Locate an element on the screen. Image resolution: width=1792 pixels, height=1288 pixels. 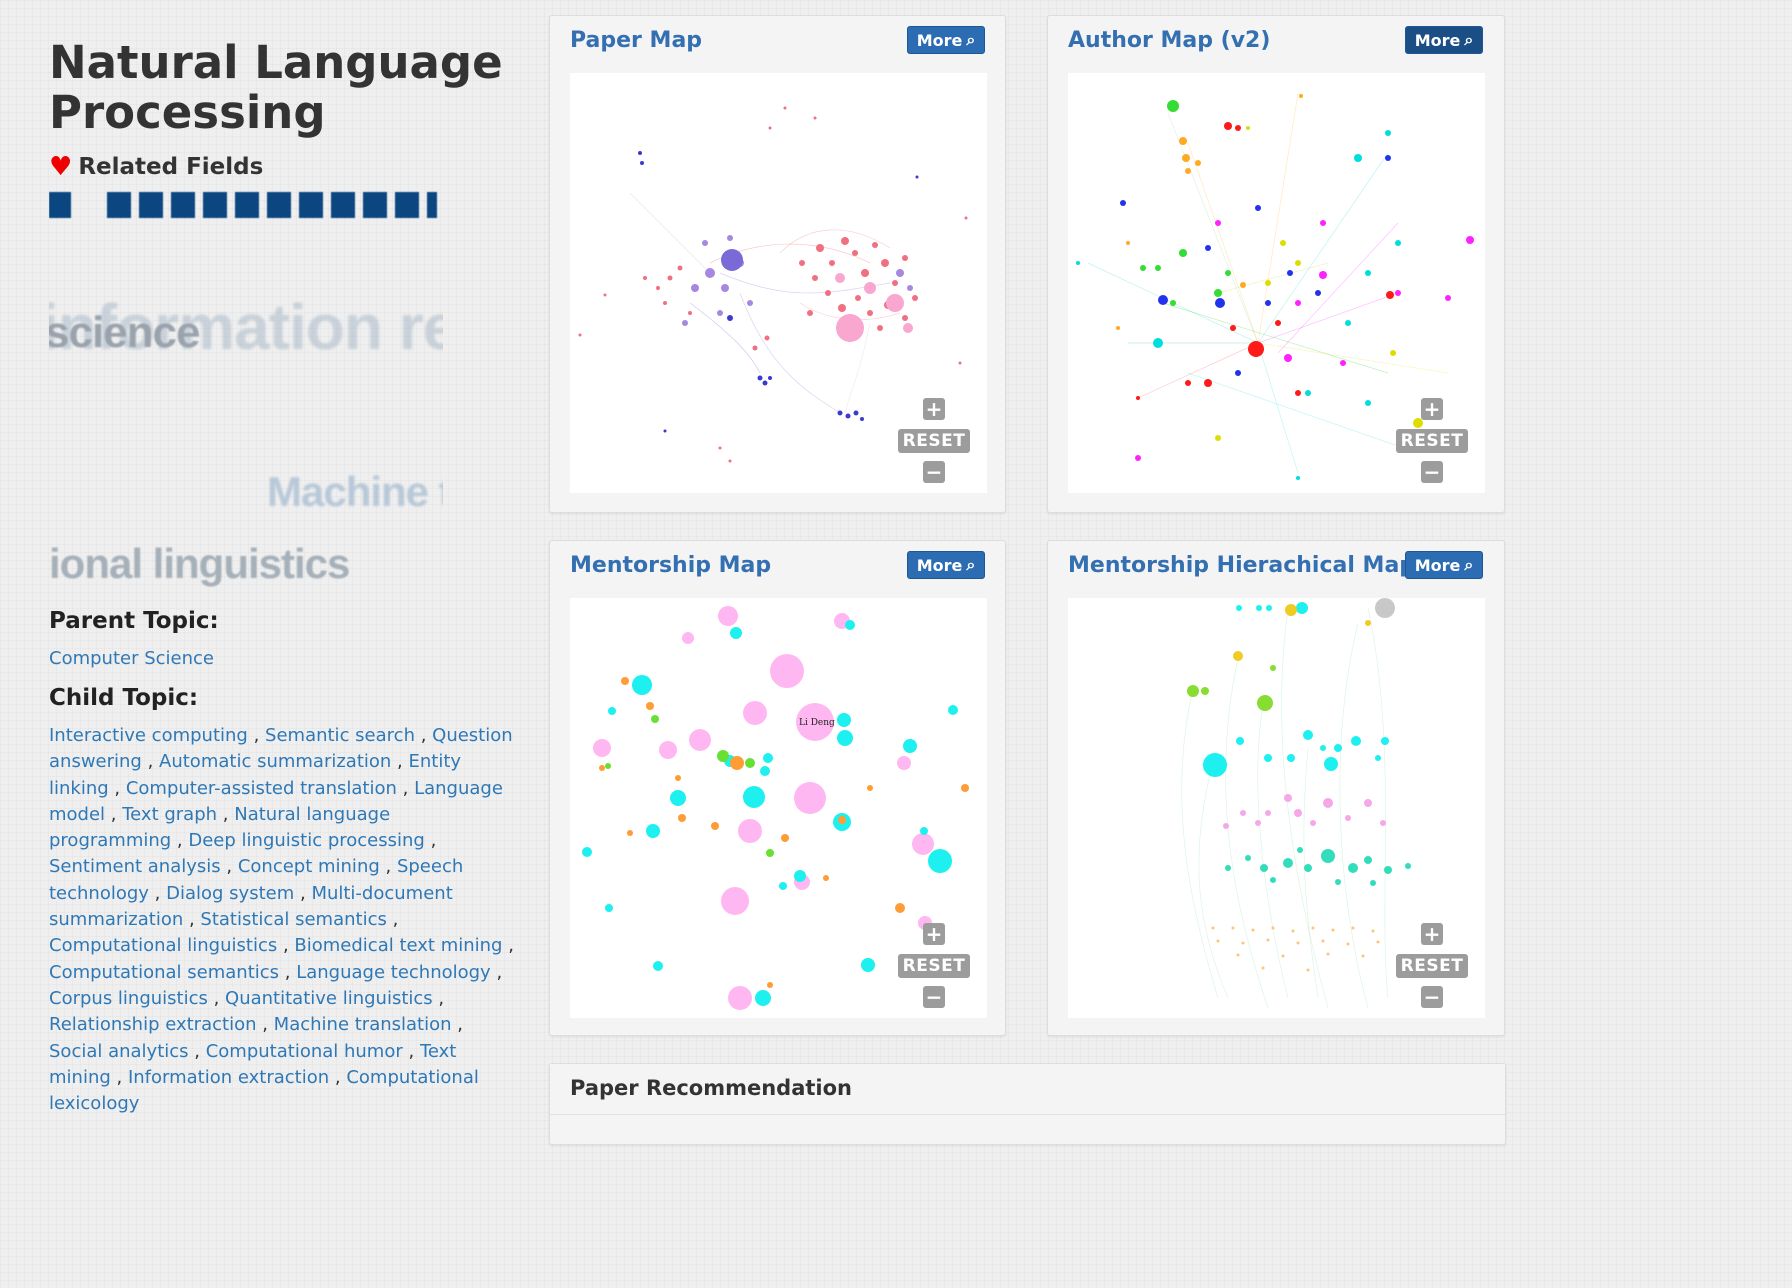
child-topic-link: Deep linguistic processing is located at coordinates (306, 841).